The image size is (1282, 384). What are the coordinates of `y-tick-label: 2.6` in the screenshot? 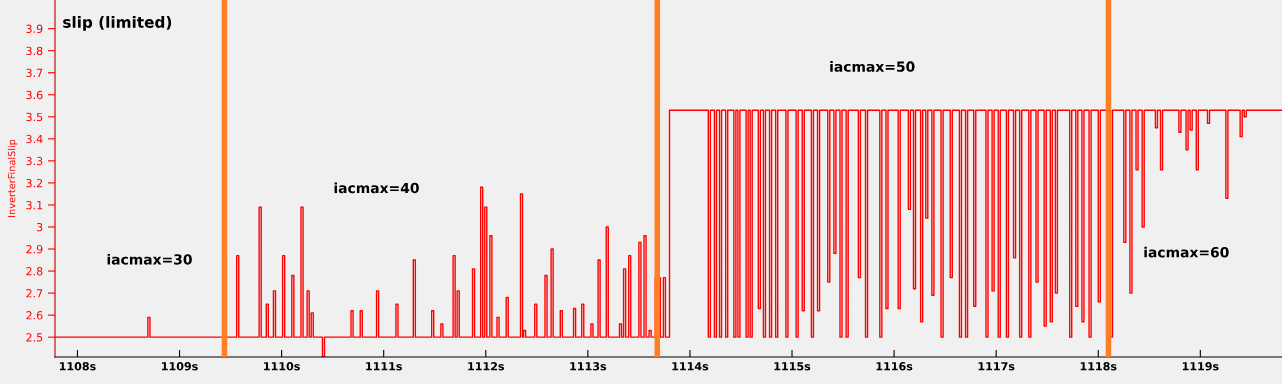 It's located at (34, 315).